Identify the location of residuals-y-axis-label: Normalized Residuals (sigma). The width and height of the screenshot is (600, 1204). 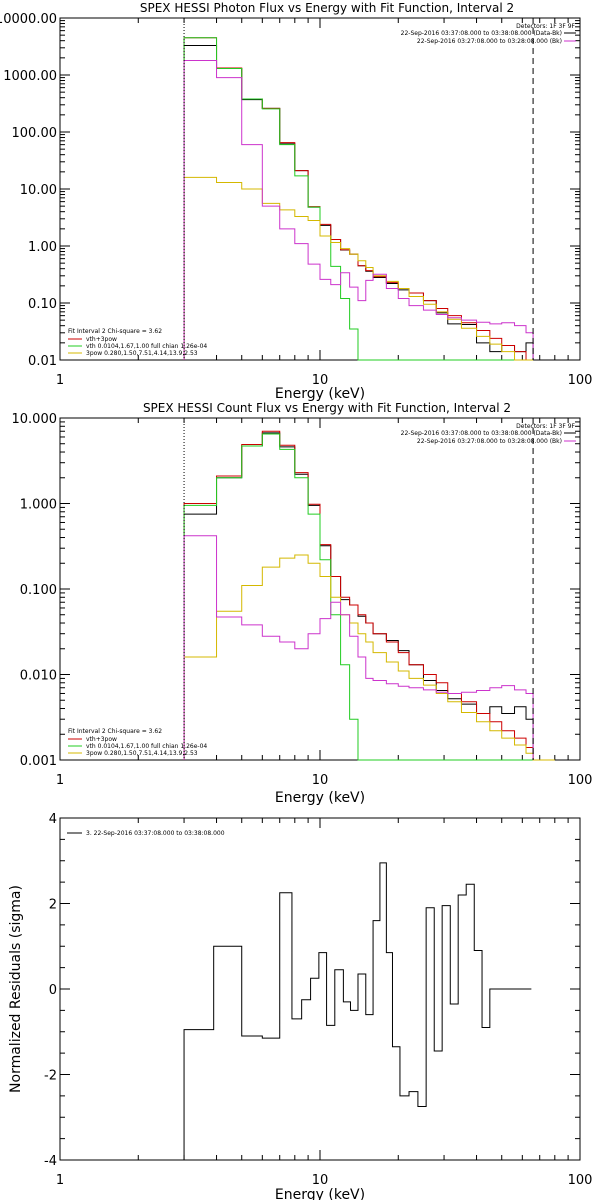
(16, 989).